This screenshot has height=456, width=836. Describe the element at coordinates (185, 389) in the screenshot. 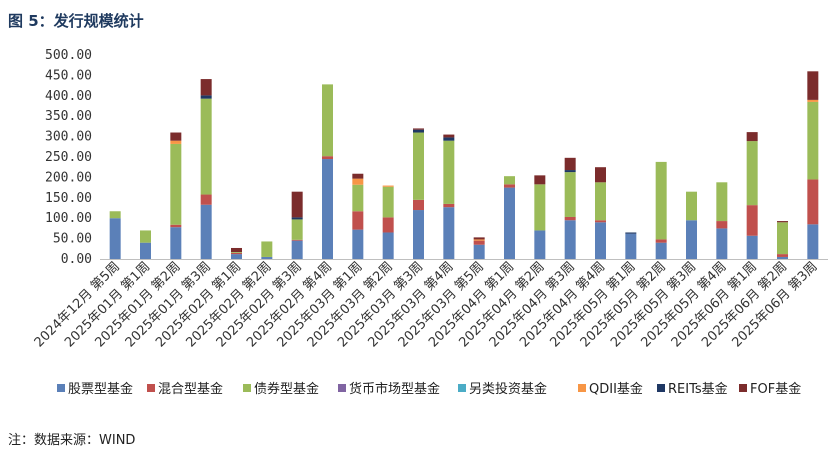

I see `legend-item: 混合型基金` at that location.